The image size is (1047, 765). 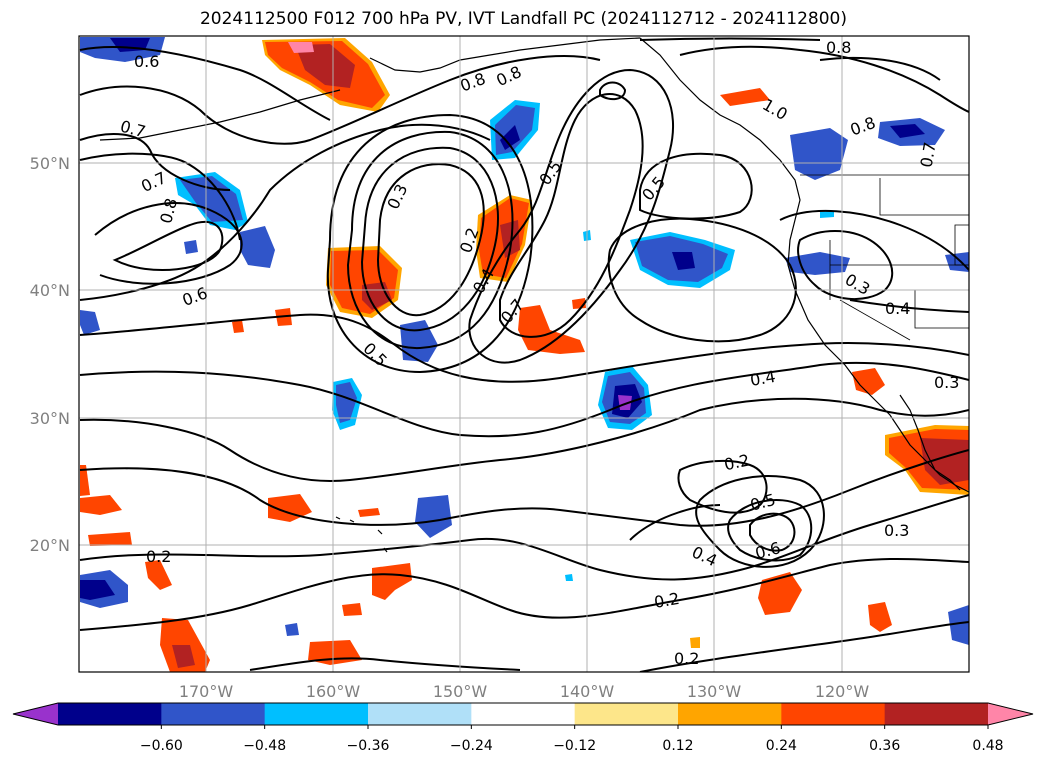 What do you see at coordinates (368, 746) in the screenshot?
I see `colorbar-tick-label: −0.36` at bounding box center [368, 746].